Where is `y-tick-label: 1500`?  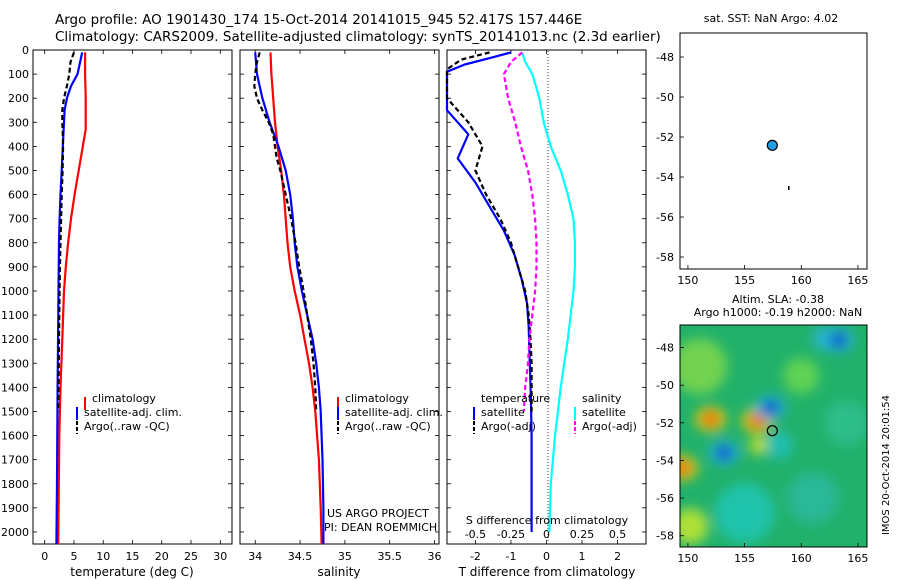
y-tick-label: 1500 is located at coordinates (15, 411).